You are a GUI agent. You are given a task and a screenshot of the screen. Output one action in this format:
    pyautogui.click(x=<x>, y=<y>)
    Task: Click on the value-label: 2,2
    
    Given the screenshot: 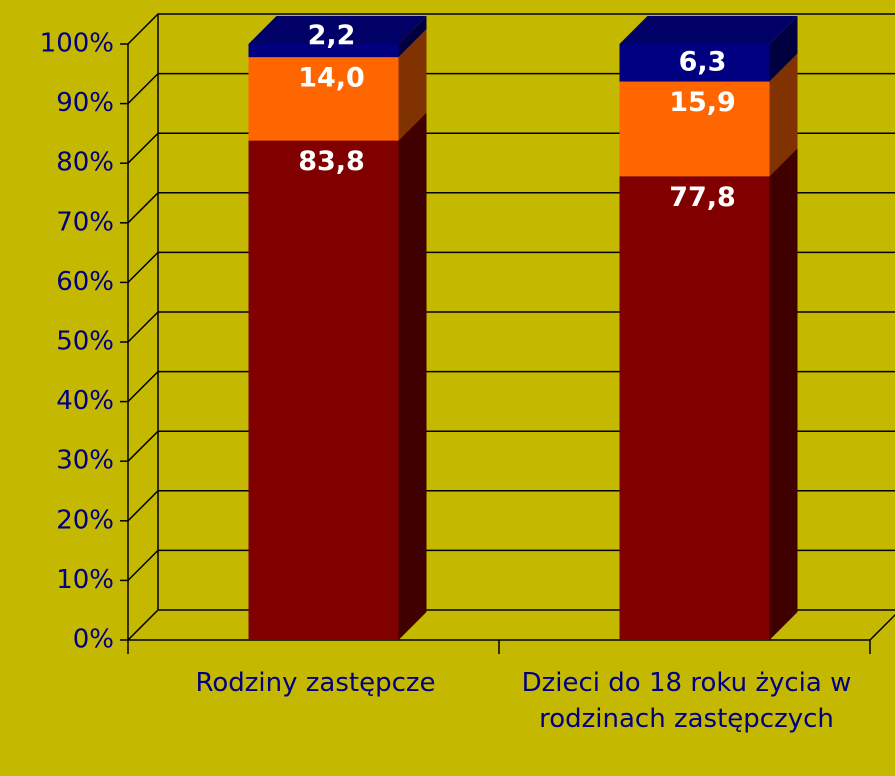 What is the action you would take?
    pyautogui.click(x=332, y=35)
    